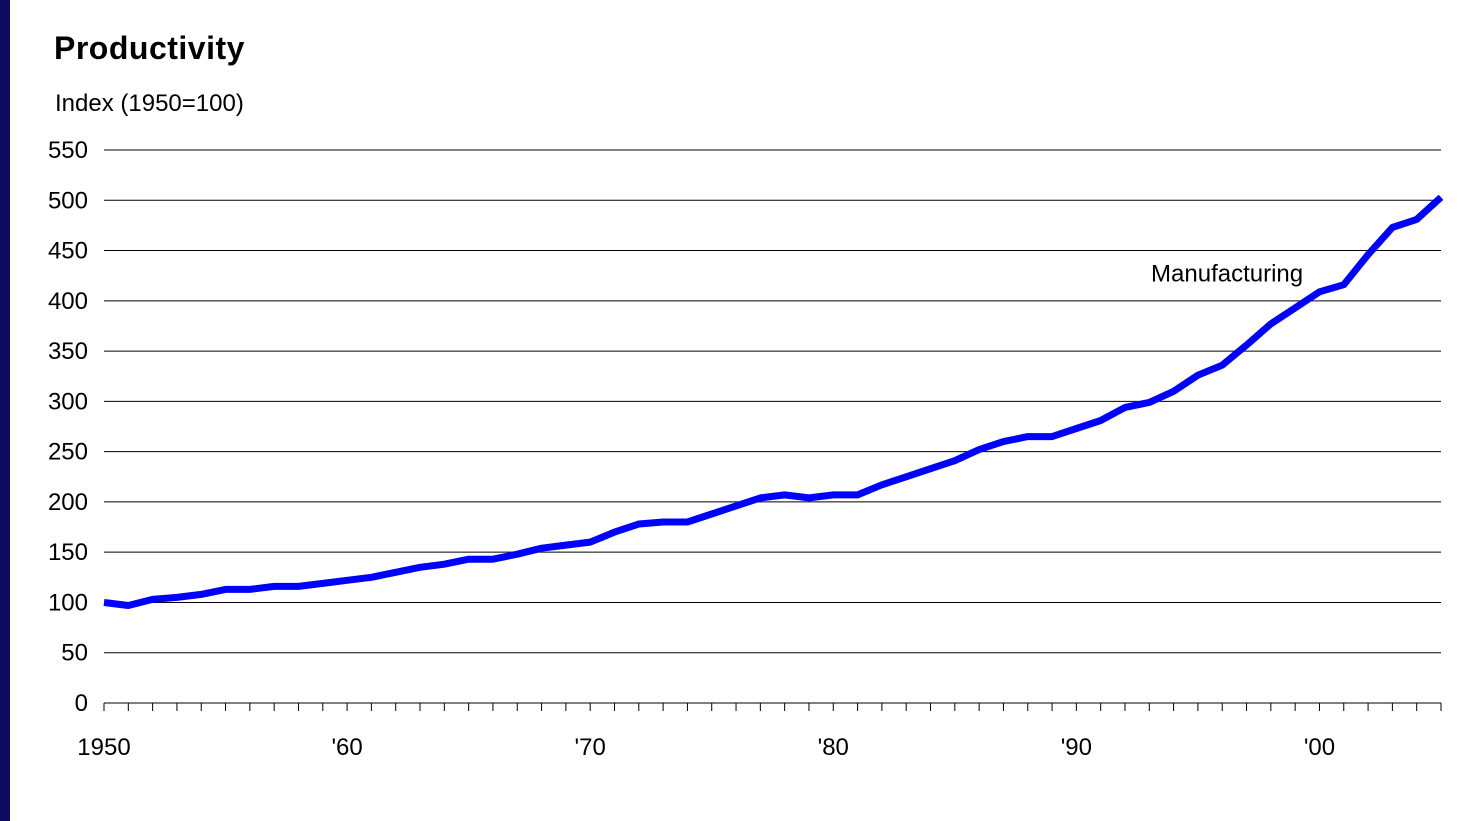  I want to click on y-tick-label: 450, so click(68, 251).